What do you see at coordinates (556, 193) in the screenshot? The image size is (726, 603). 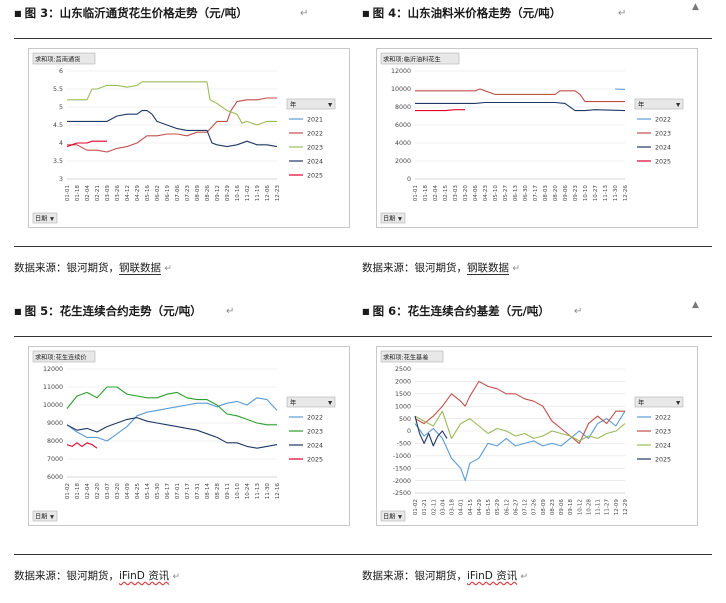 I see `x-tick-label: 08-20` at bounding box center [556, 193].